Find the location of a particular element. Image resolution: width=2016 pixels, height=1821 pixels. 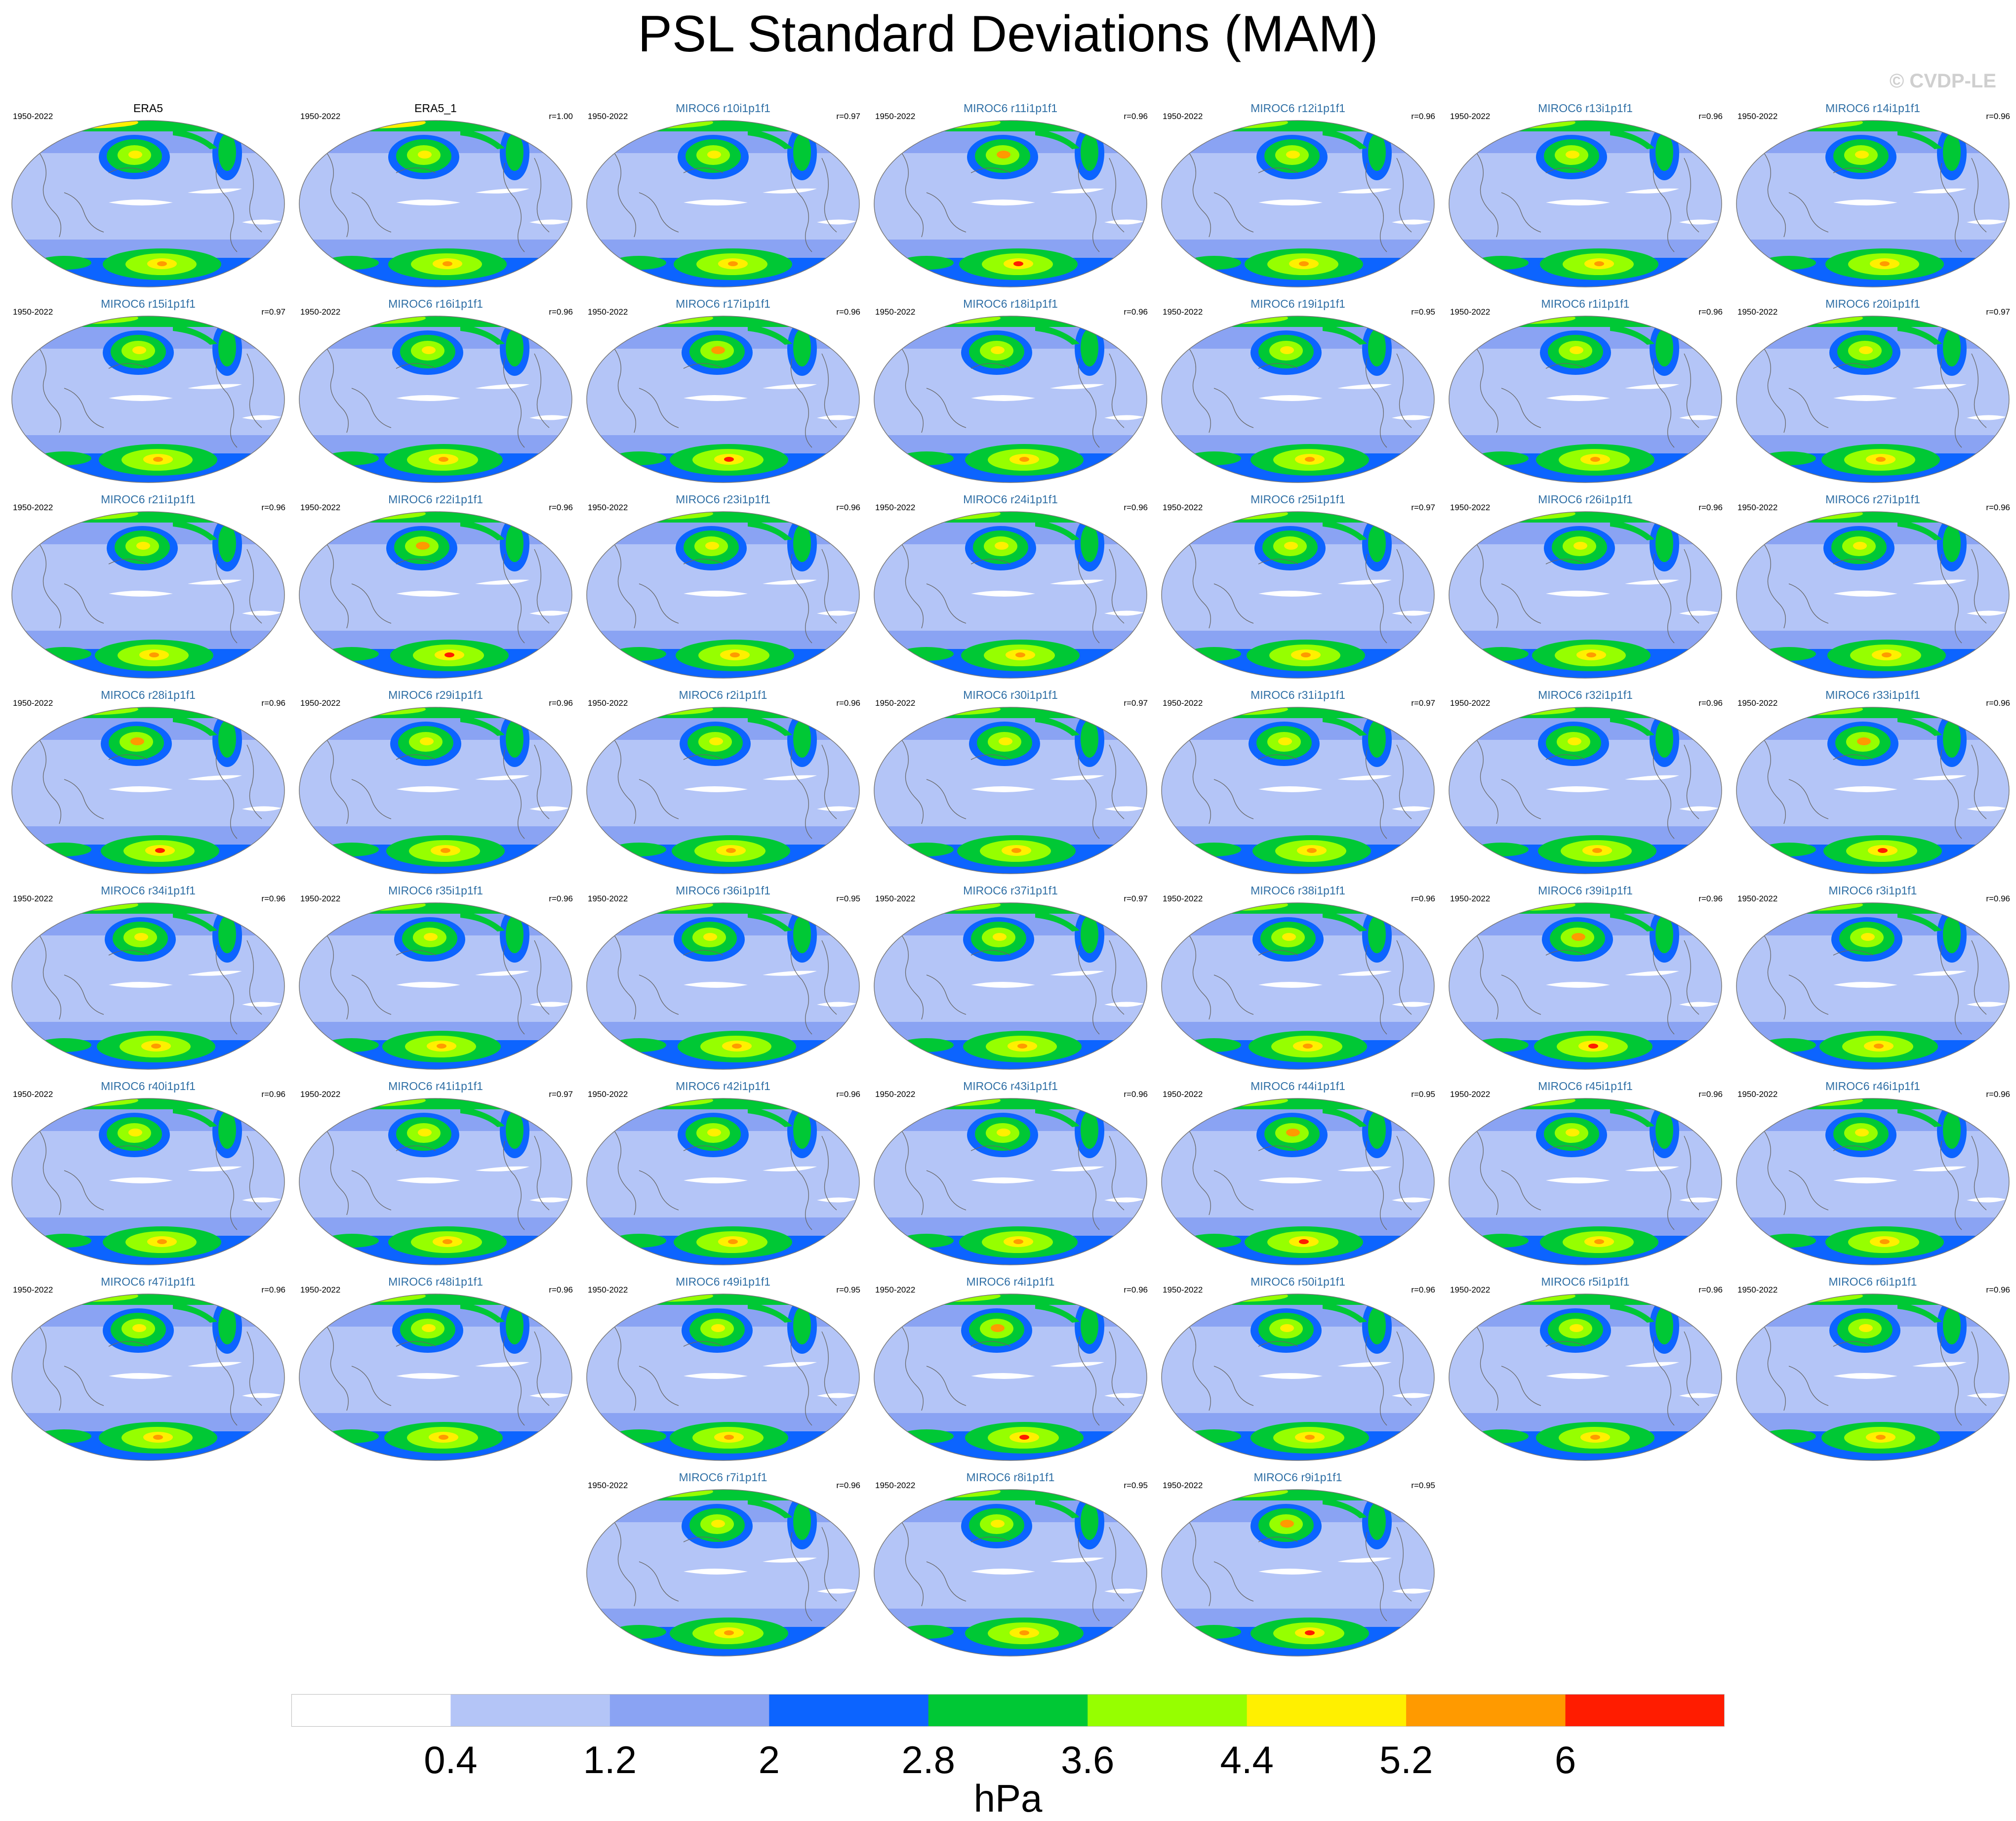

panel-title: MIROC6 r33i1p1f1 is located at coordinates (1873, 694).